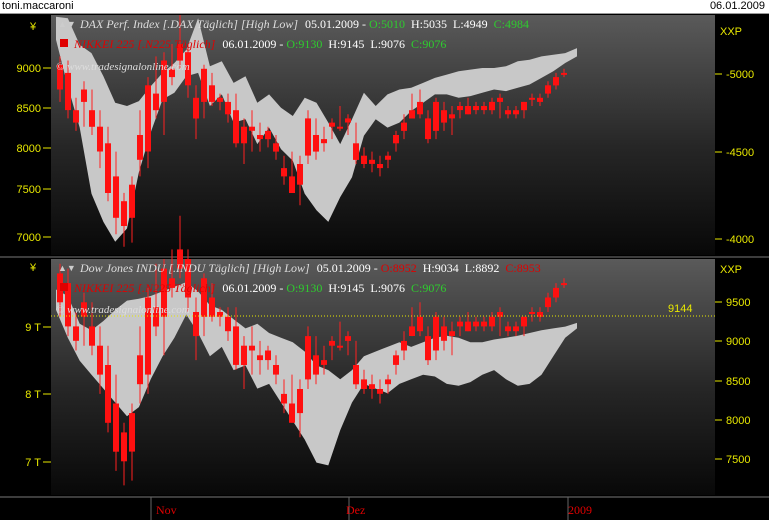  I want to click on right-tick-label: 8000, so click(738, 421).